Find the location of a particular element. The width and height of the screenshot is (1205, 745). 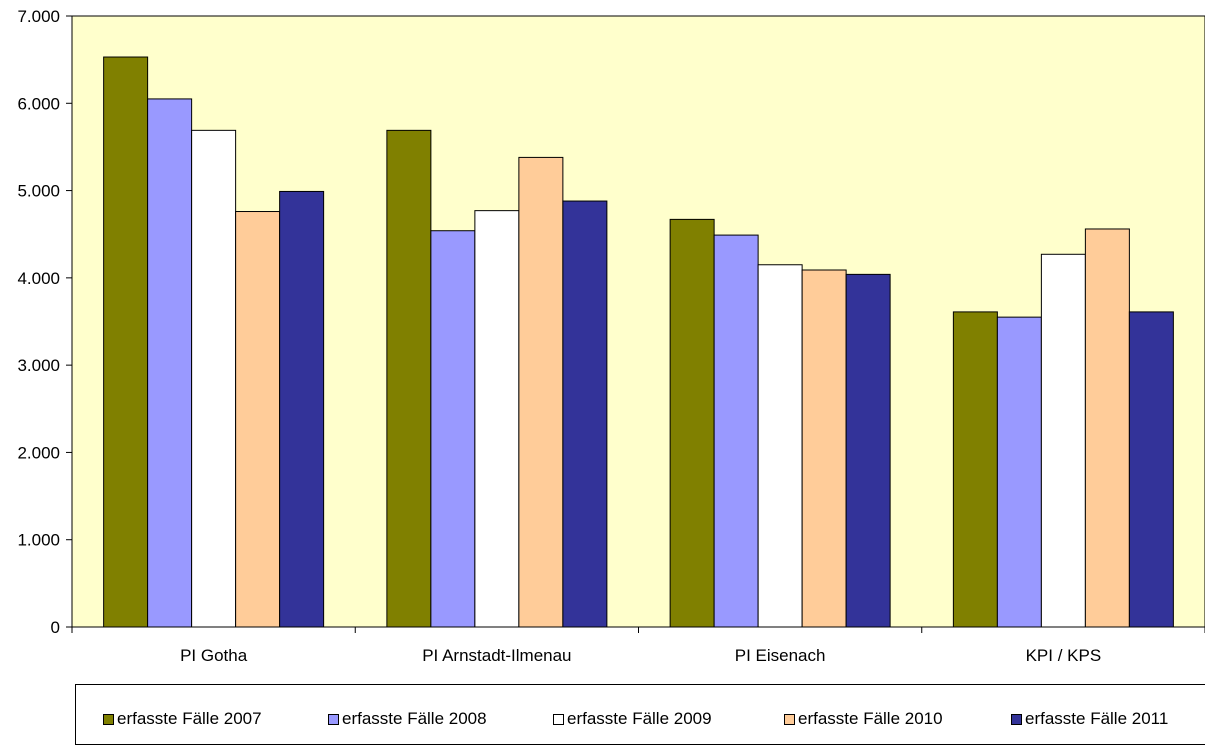

x-tick-label: PI Arnstadt-Ilmenau is located at coordinates (496, 655).